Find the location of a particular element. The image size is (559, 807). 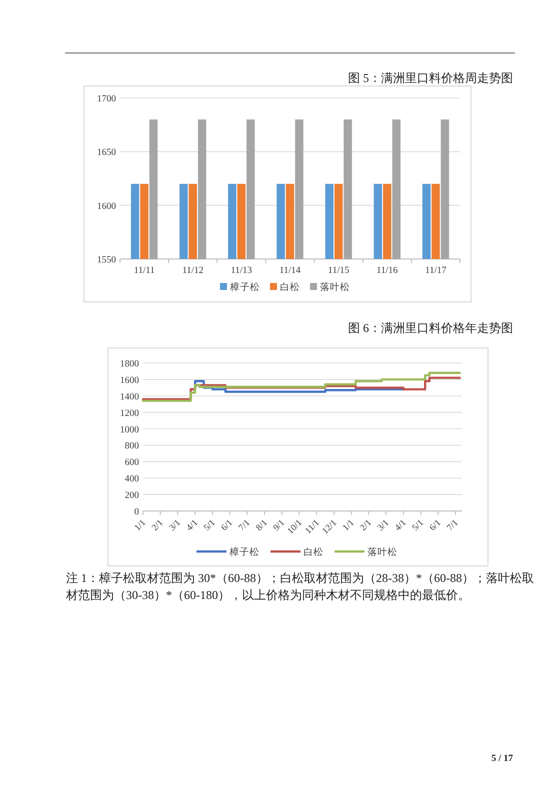

y-tick-label: 1550 is located at coordinates (106, 261).